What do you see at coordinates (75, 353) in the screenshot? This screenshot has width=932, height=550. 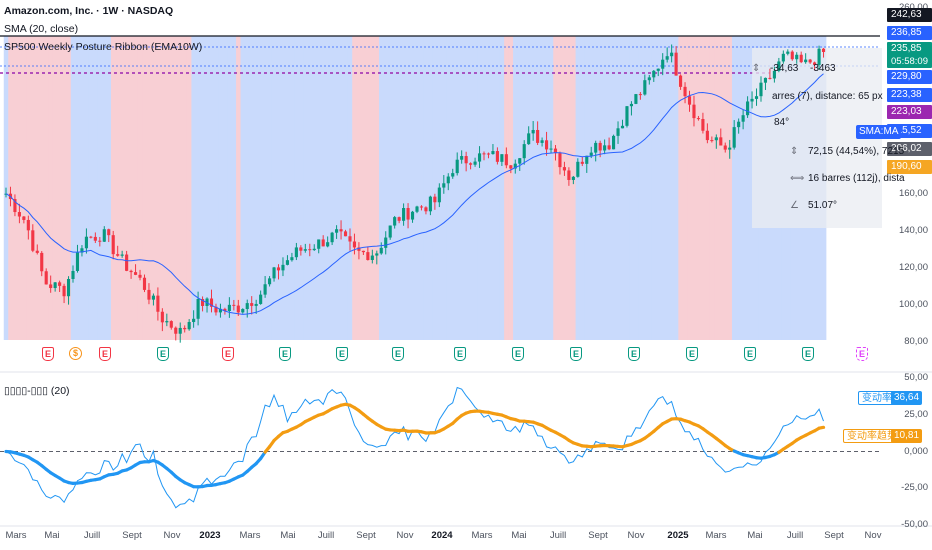 I see `dividend-marker: $` at bounding box center [75, 353].